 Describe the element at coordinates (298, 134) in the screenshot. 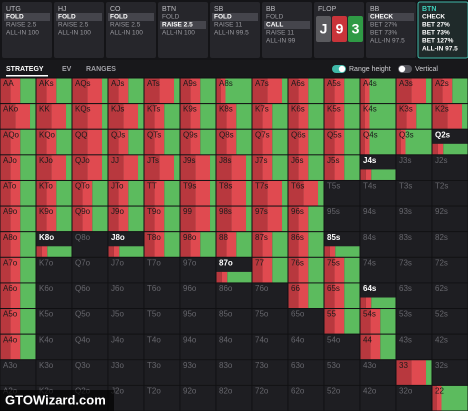

I see `hand-label: Q6s` at that location.